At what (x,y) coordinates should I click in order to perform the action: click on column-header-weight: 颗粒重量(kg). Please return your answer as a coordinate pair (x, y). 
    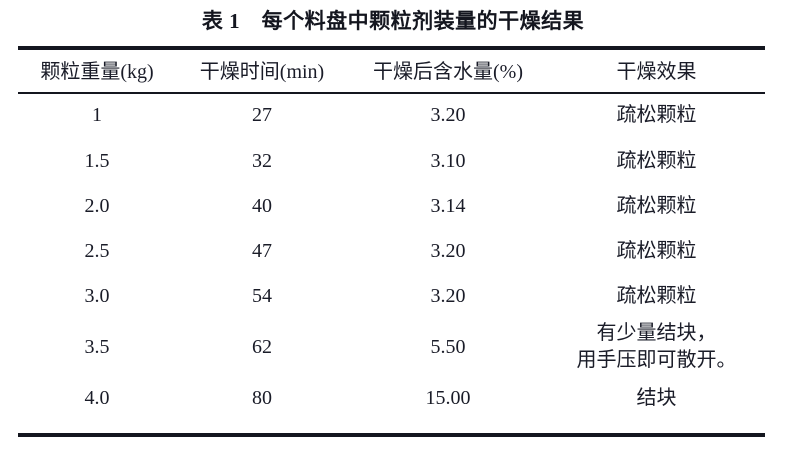
    Looking at the image, I should click on (97, 72).